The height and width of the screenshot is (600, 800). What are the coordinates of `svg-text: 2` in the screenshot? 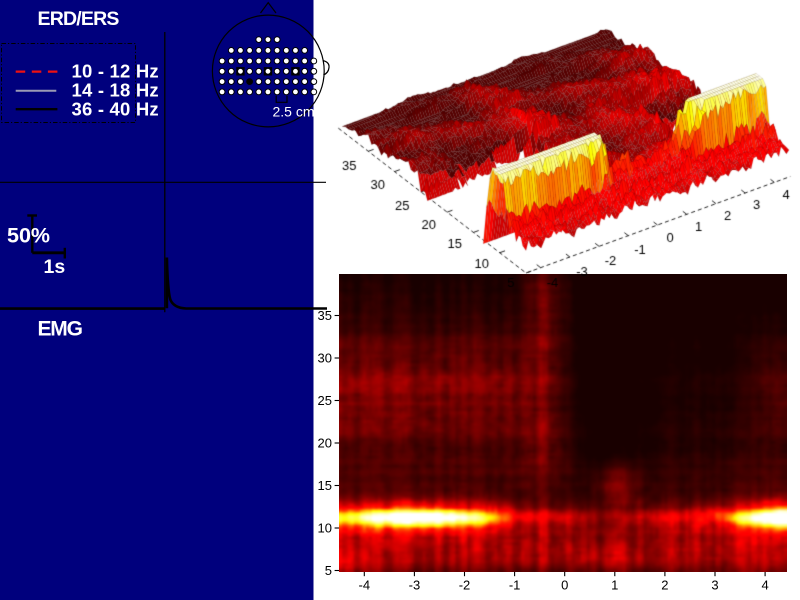 It's located at (664, 585).